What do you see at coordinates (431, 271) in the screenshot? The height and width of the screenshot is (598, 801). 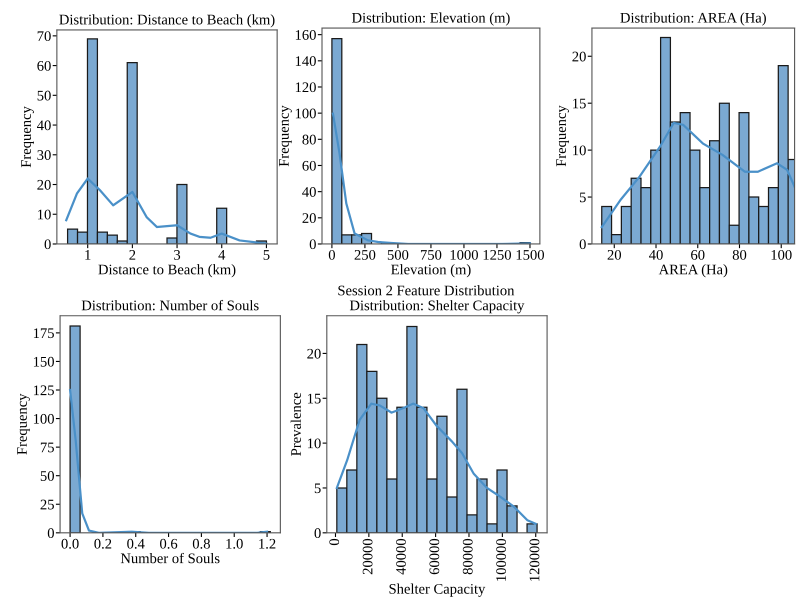 I see `x-axis-title: Elevation (m)` at bounding box center [431, 271].